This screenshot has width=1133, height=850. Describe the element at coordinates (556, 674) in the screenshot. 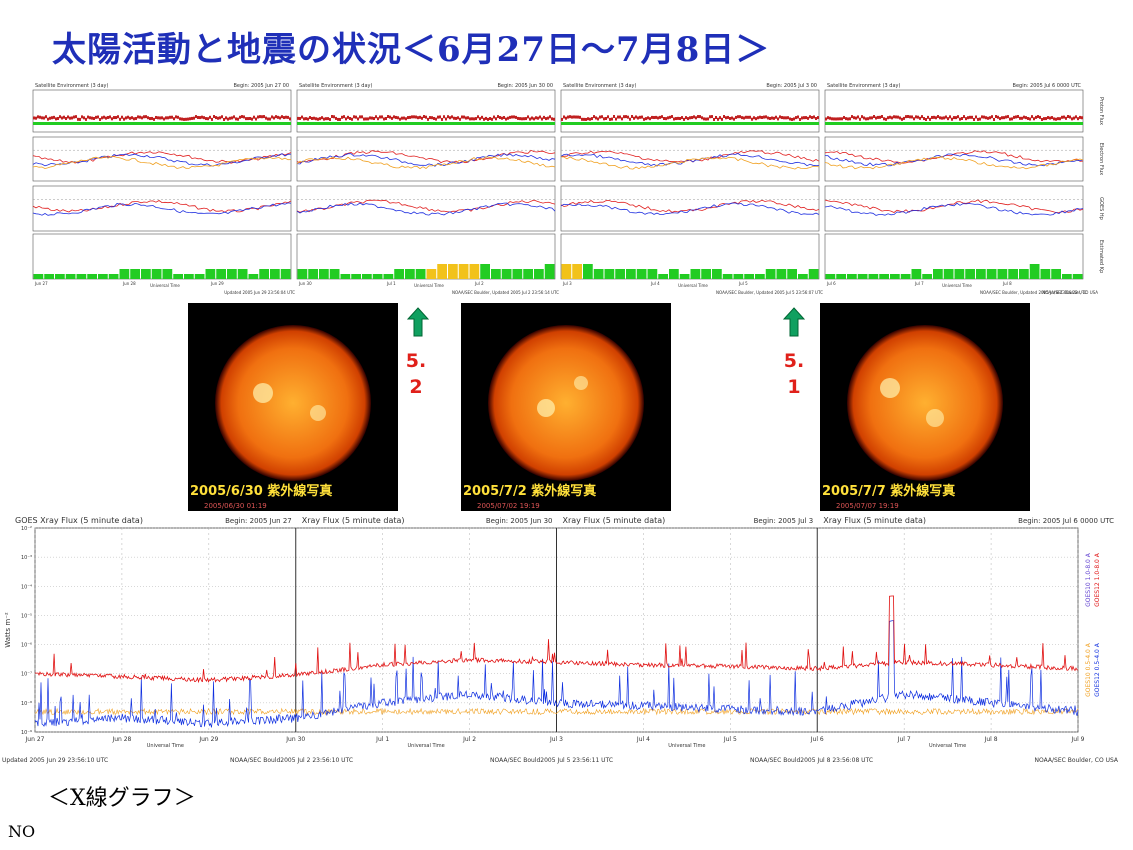

I see `series-goes12-short` at that location.